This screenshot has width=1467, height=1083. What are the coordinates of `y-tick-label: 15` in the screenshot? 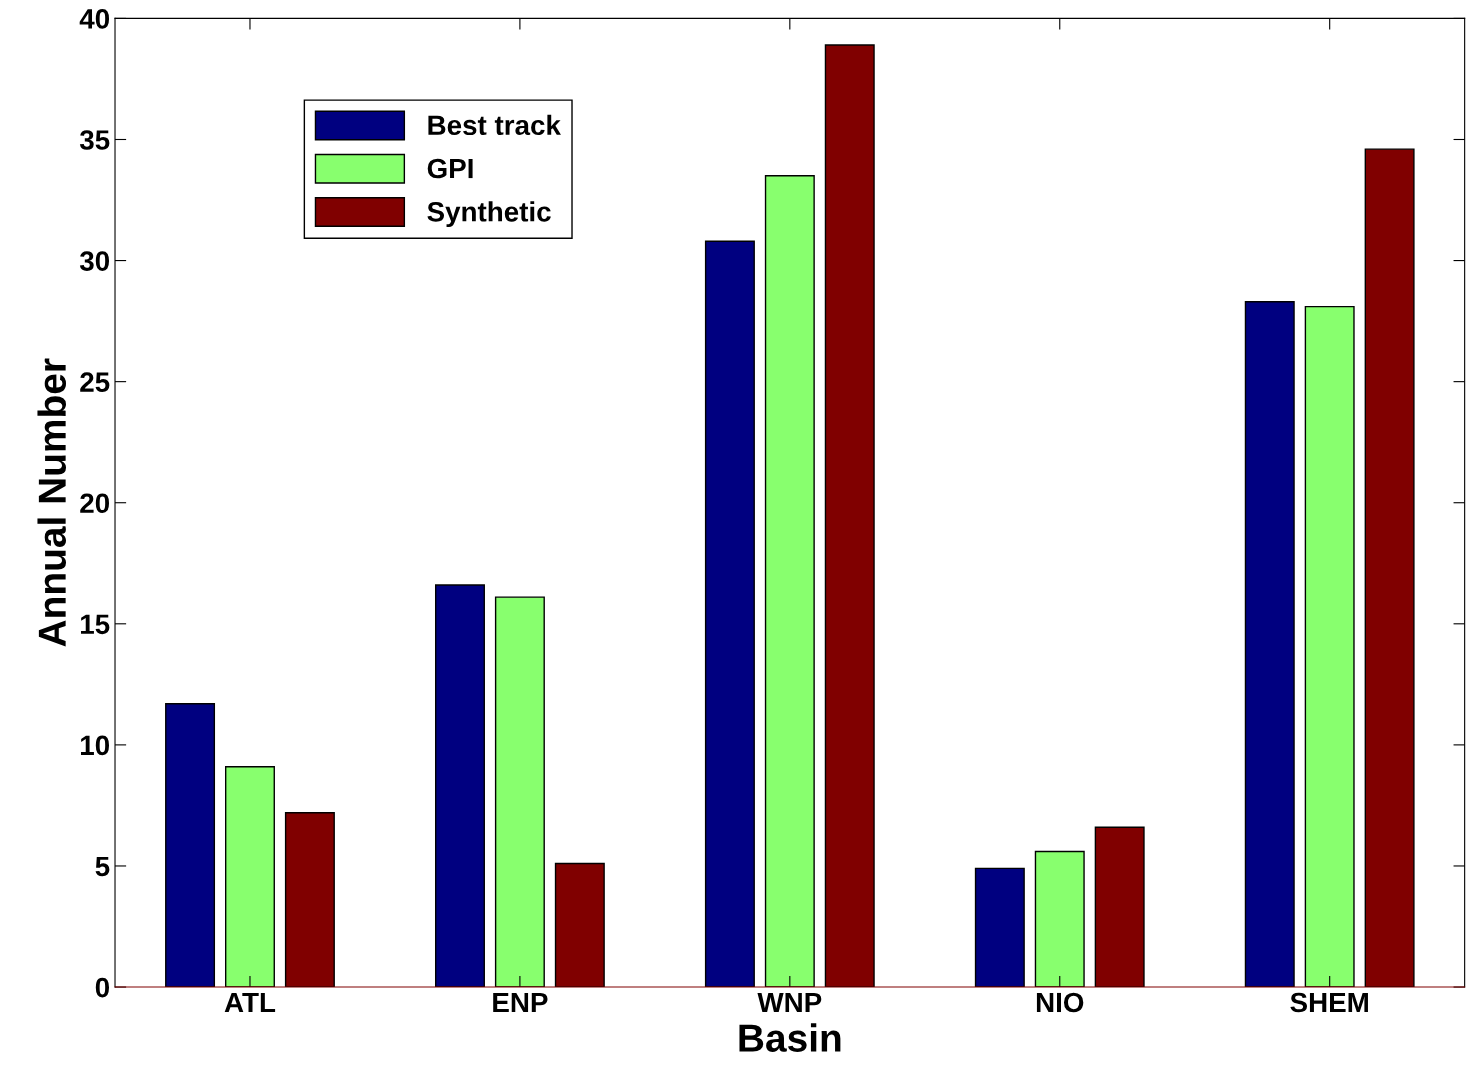 It's located at (95, 624).